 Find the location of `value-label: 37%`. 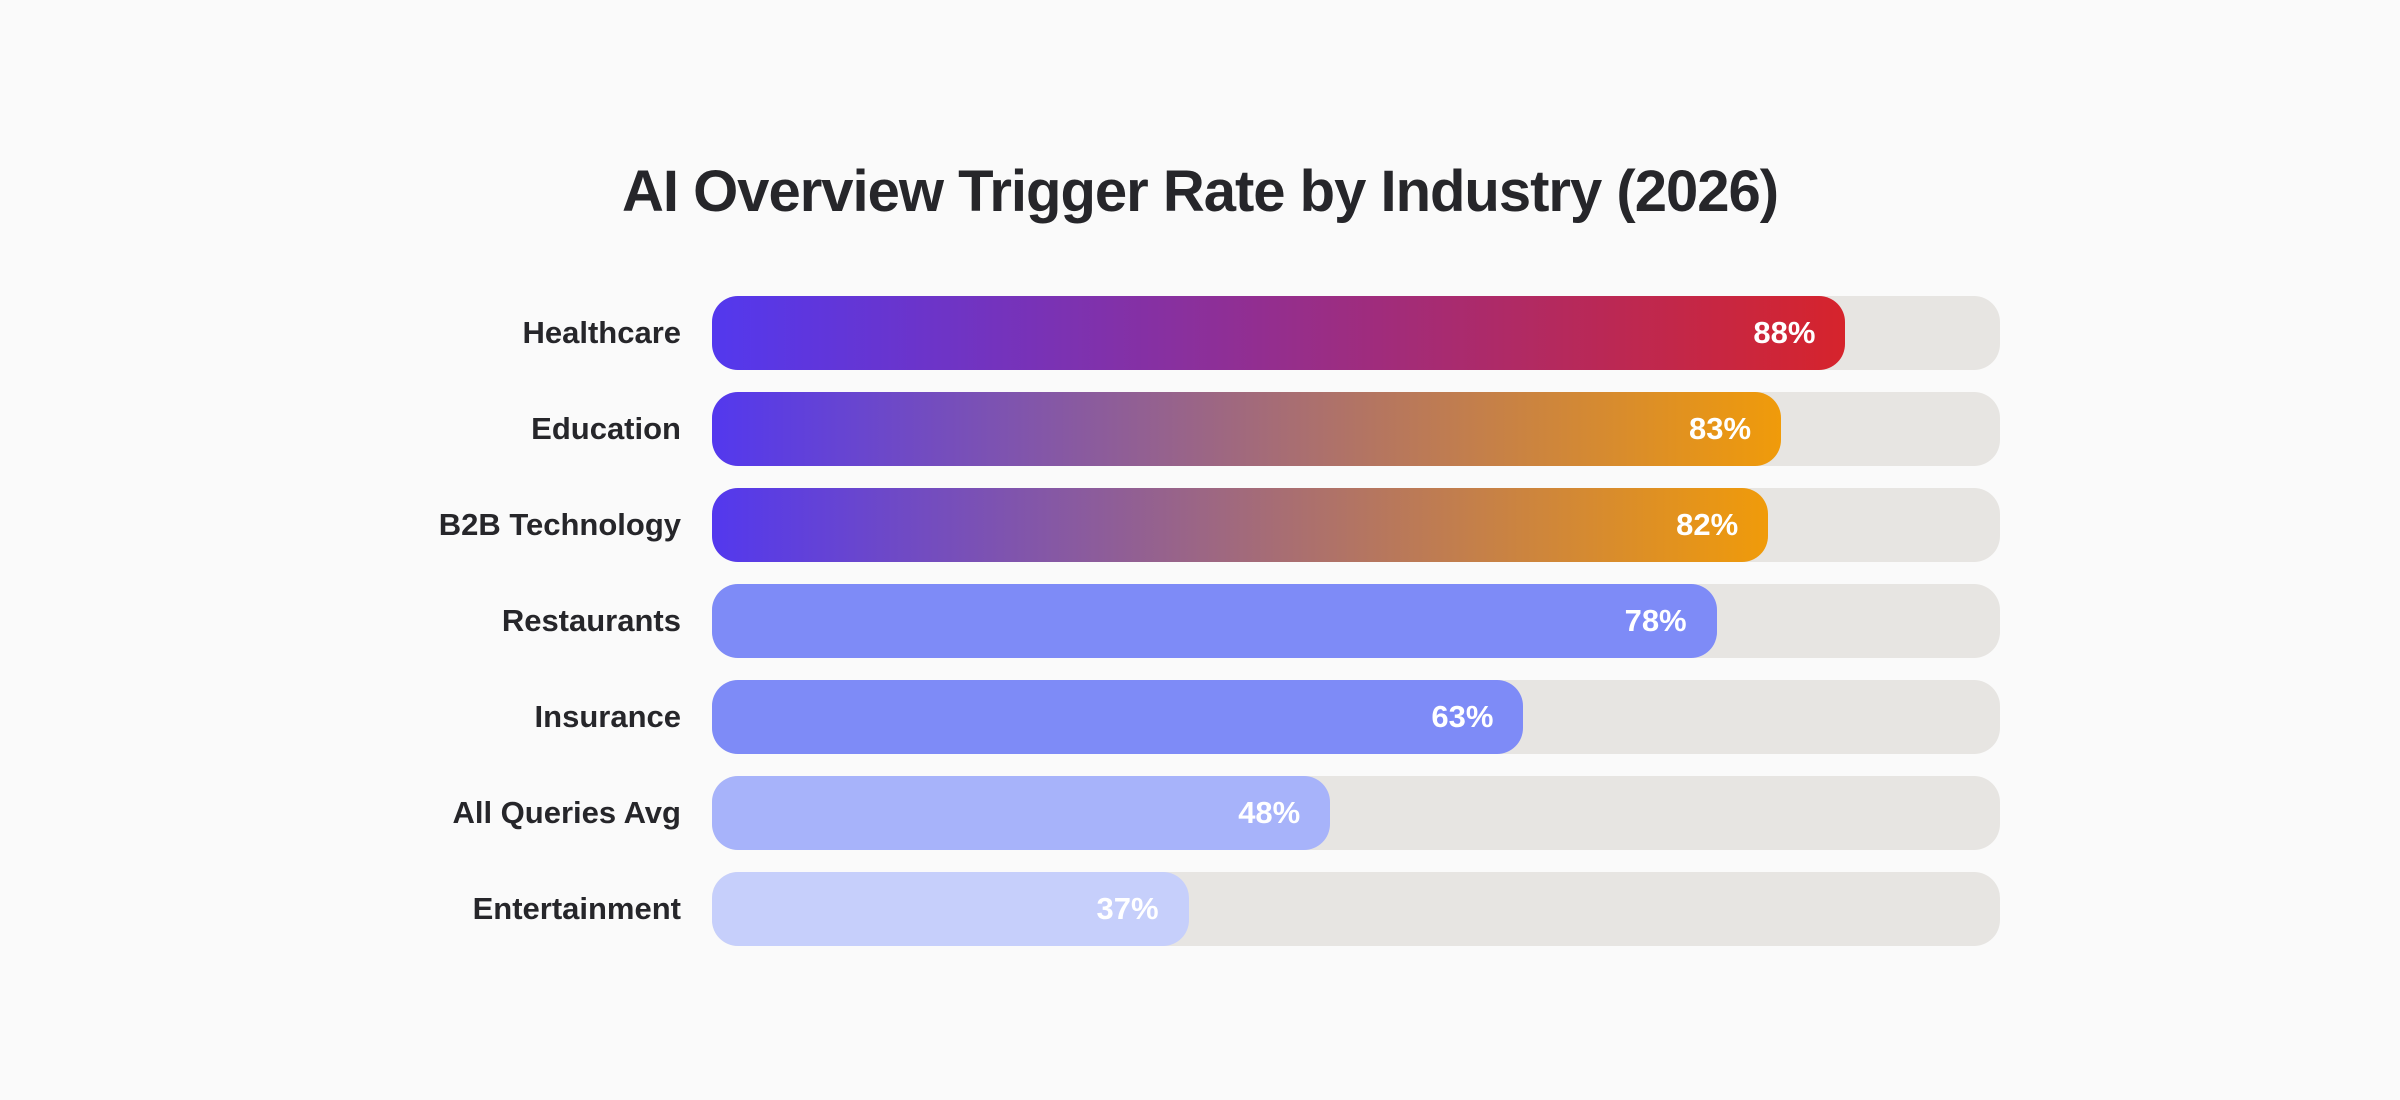

value-label: 37% is located at coordinates (1127, 908).